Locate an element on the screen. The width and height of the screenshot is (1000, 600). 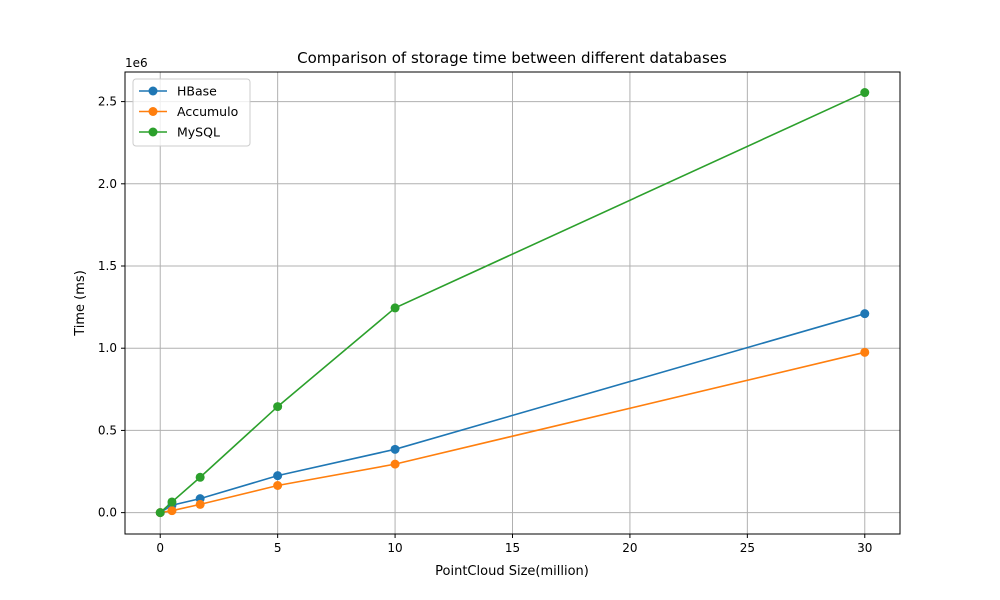
legend-item: MySQL is located at coordinates (179, 132).